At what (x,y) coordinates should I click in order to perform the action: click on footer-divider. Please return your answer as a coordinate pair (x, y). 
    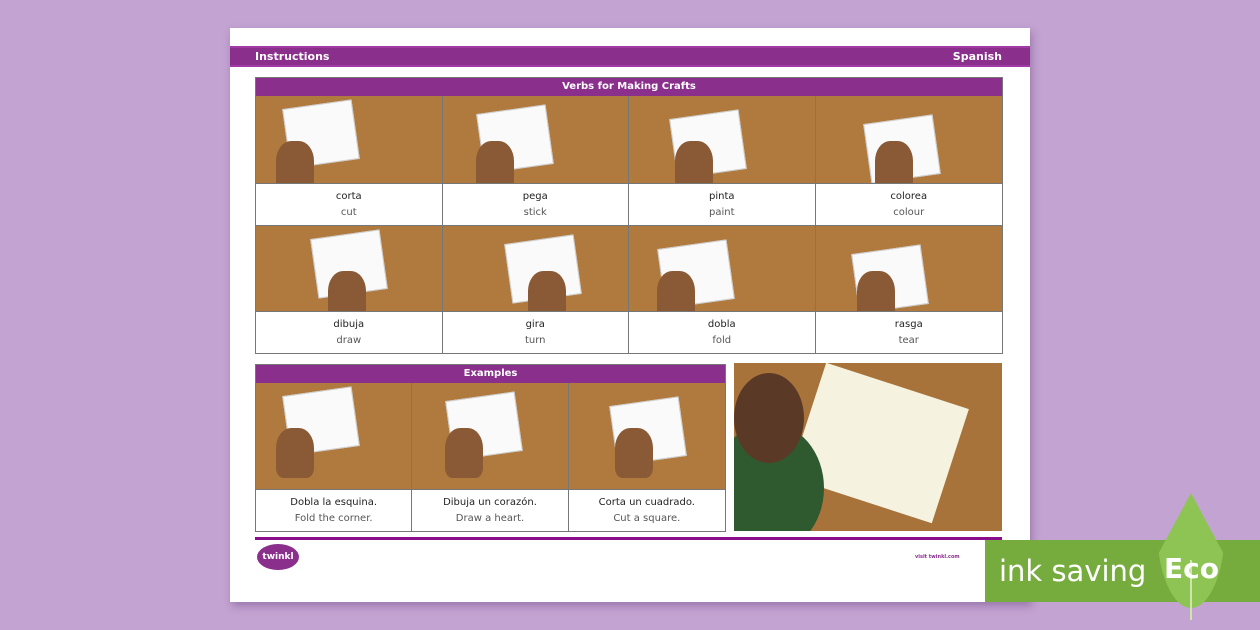
    Looking at the image, I should click on (628, 538).